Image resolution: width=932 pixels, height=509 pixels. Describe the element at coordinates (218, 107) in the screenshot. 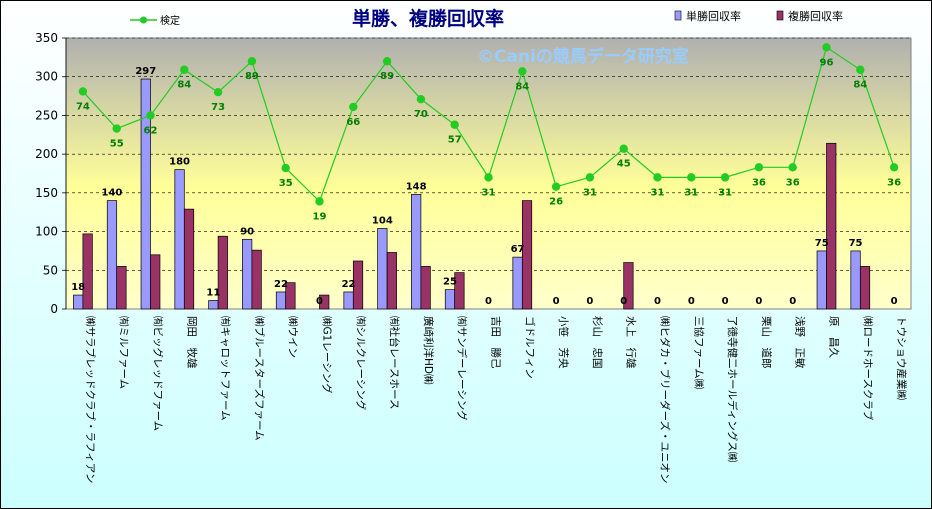

I see `line-value-label: 73` at that location.